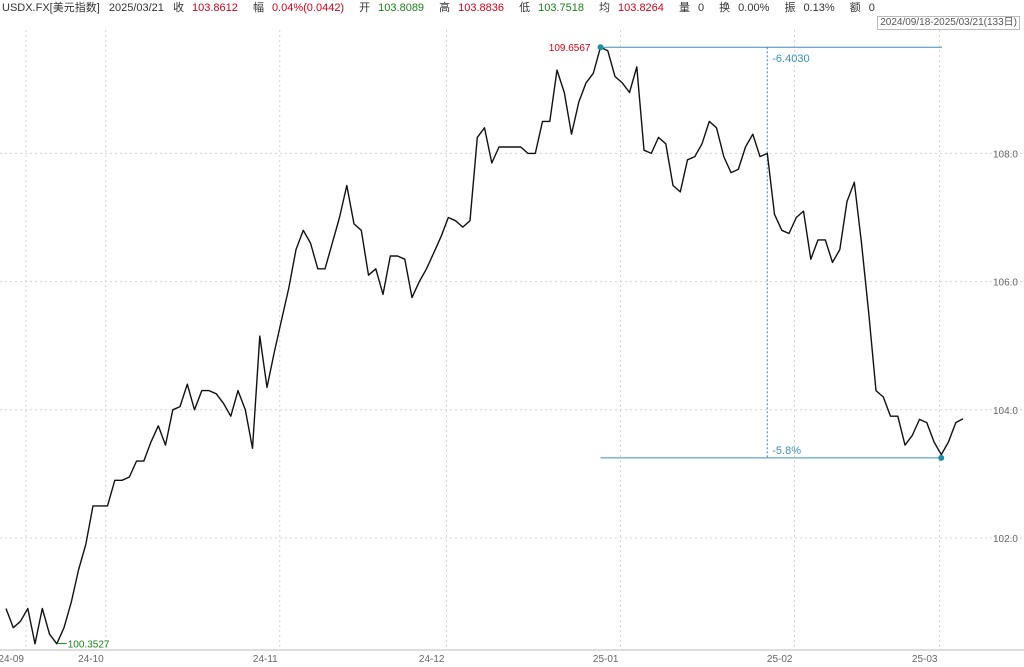 This screenshot has width=1024, height=667. I want to click on change-label: 幅, so click(258, 8).